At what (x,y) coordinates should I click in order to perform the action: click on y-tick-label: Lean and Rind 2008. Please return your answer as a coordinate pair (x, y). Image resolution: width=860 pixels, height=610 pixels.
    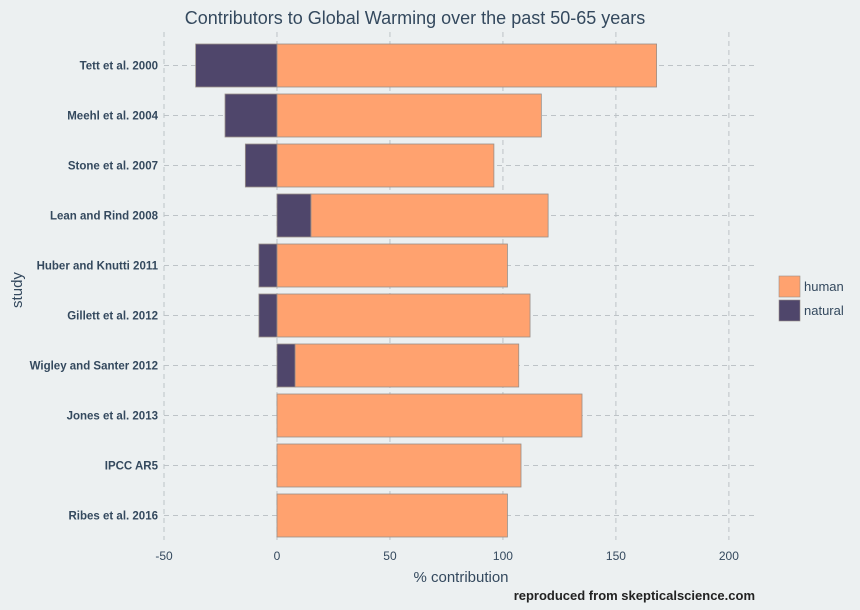
    Looking at the image, I should click on (104, 217).